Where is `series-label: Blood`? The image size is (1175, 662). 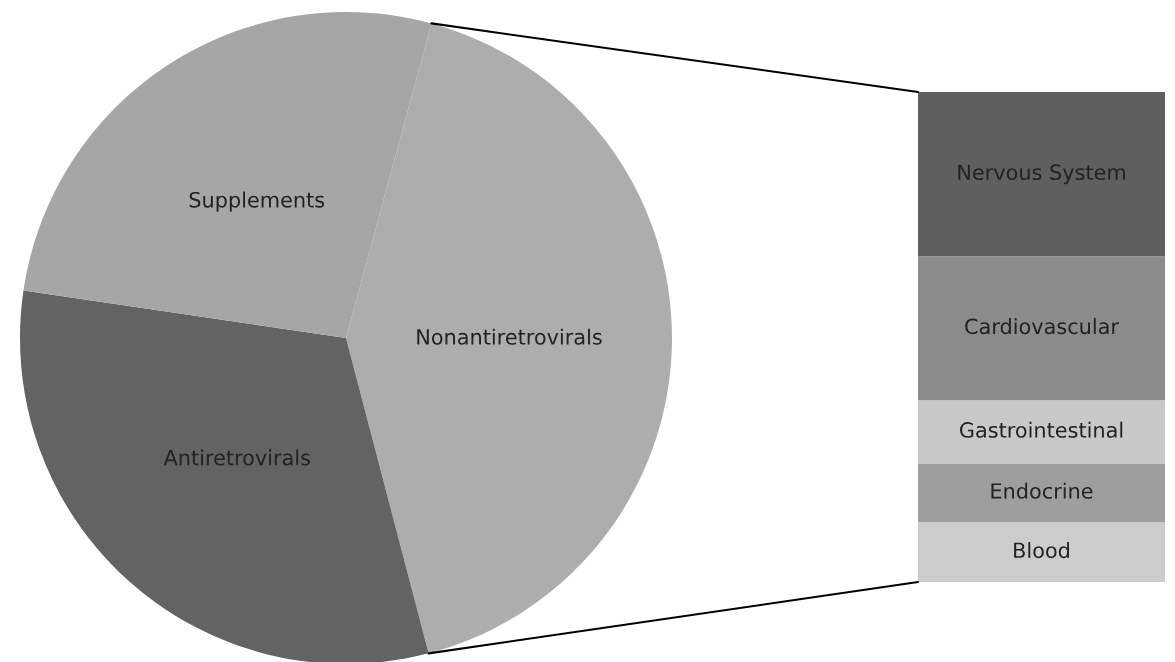 series-label: Blood is located at coordinates (1041, 550).